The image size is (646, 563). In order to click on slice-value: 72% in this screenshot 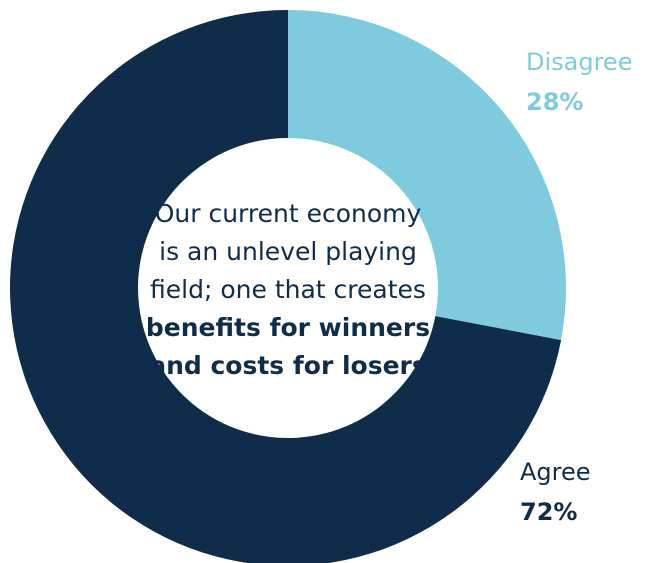, I will do `click(548, 512)`.